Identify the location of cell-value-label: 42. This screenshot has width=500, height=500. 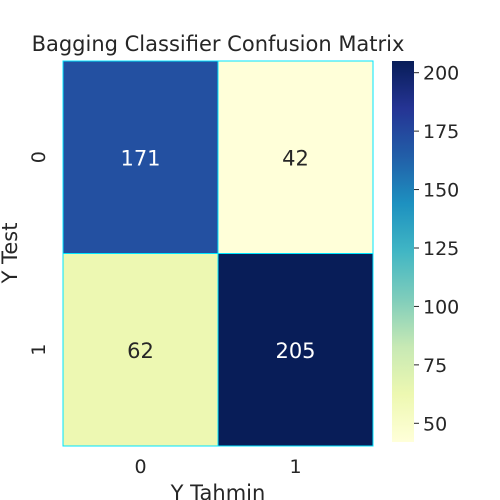
(295, 158).